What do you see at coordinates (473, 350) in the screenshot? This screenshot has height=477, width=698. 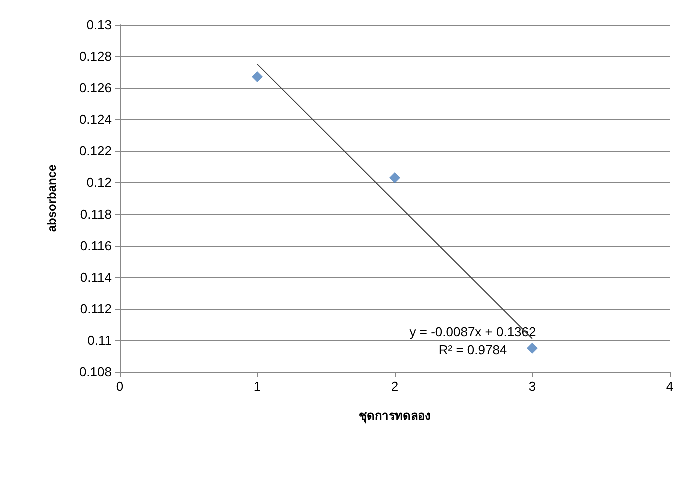 I see `annotation: R² = 0.9784` at bounding box center [473, 350].